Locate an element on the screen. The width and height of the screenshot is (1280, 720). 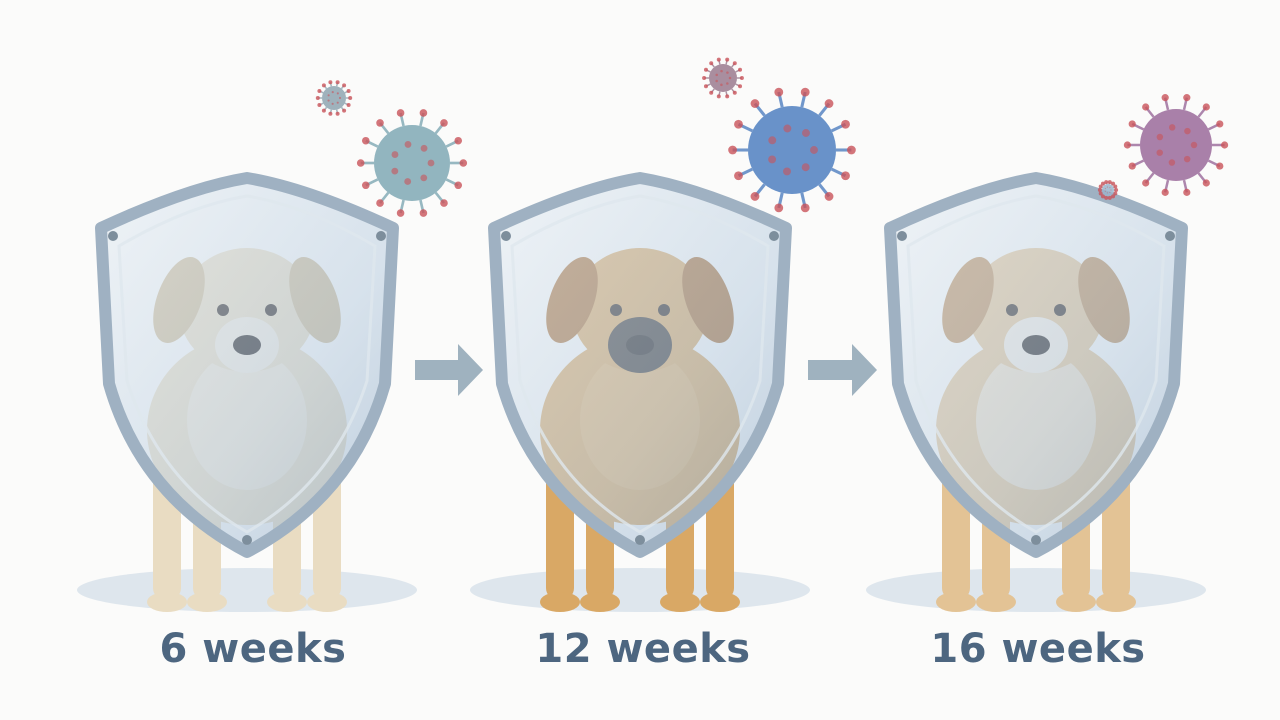
stage-label-16-weeks: 16 weeks is located at coordinates (1038, 649).